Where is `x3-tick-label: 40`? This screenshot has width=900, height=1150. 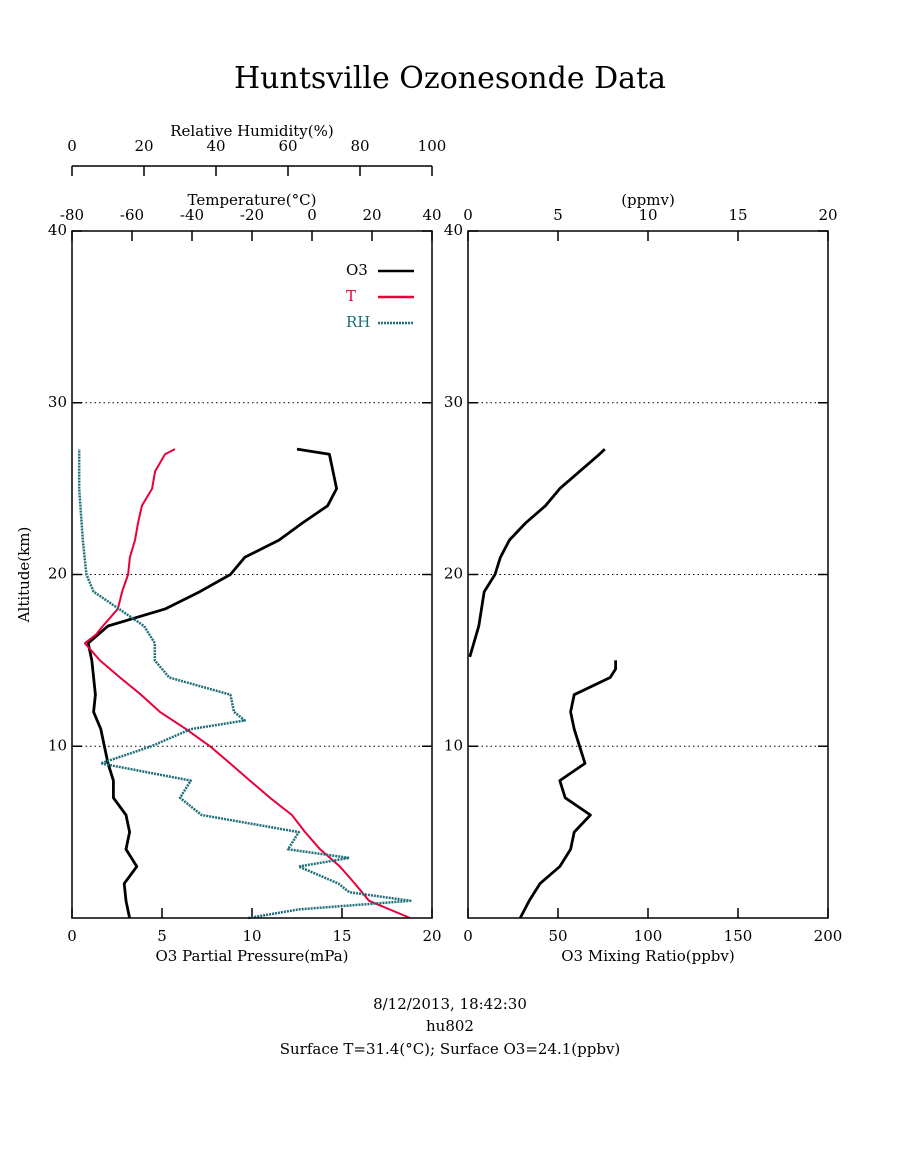 x3-tick-label: 40 is located at coordinates (215, 146).